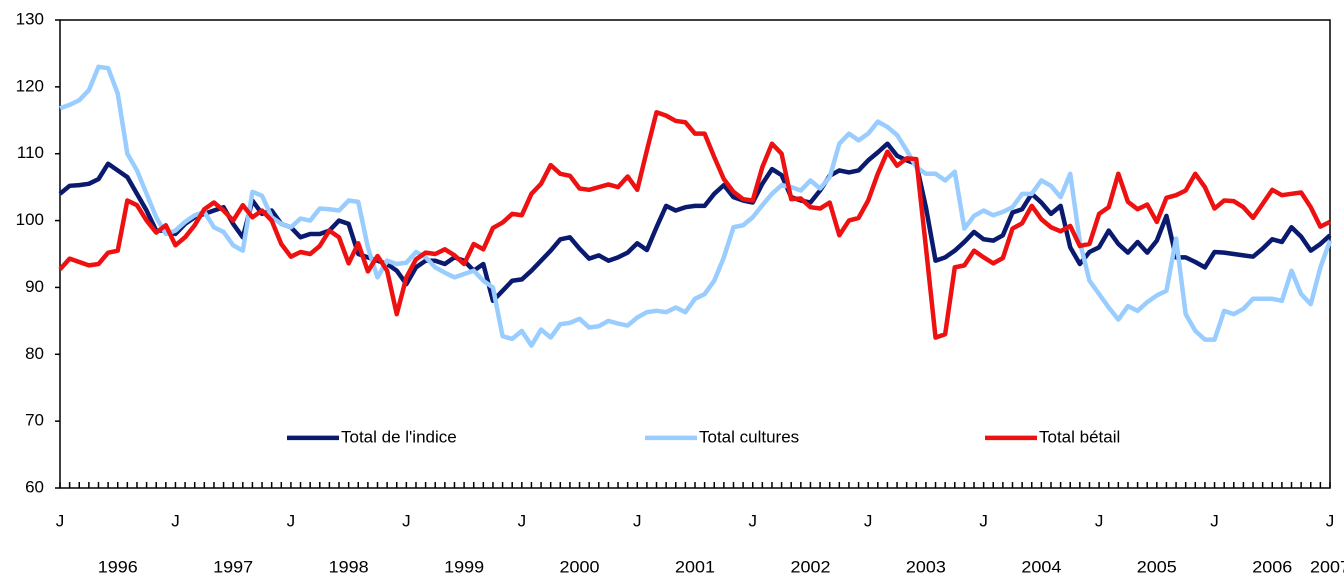 The height and width of the screenshot is (576, 1344). Describe the element at coordinates (926, 566) in the screenshot. I see `year-label: 2003` at that location.